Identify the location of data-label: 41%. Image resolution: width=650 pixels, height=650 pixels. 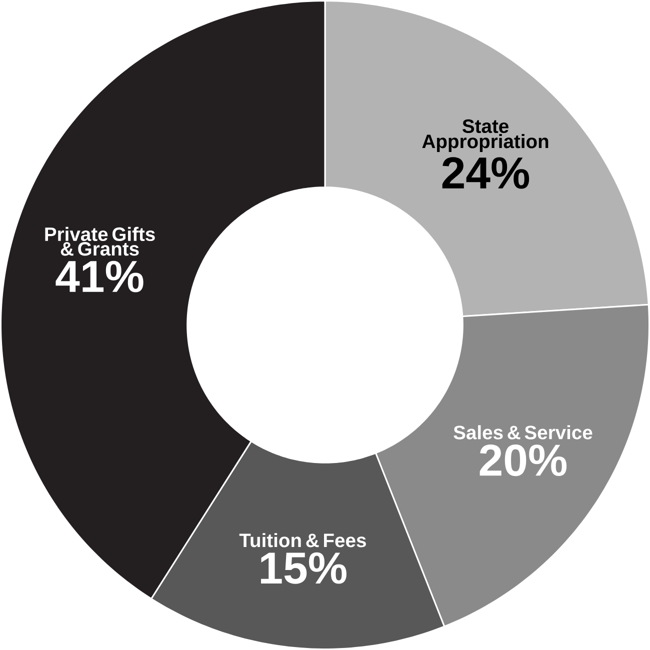
(100, 276).